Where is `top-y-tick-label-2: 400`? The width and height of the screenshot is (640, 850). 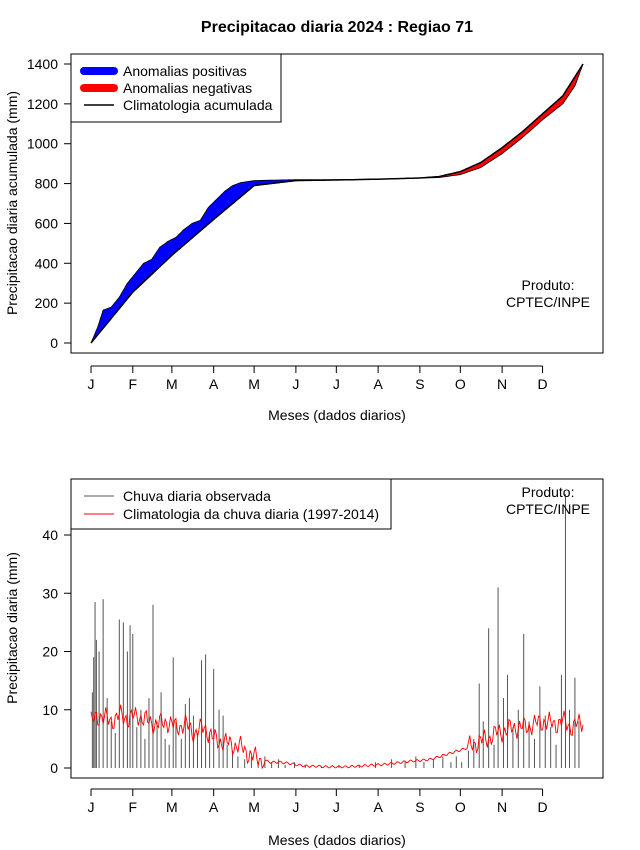
top-y-tick-label-2: 400 is located at coordinates (47, 263).